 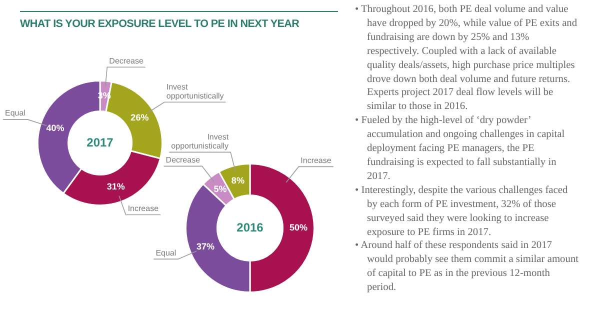 I want to click on data-label: 31%, so click(x=115, y=187).